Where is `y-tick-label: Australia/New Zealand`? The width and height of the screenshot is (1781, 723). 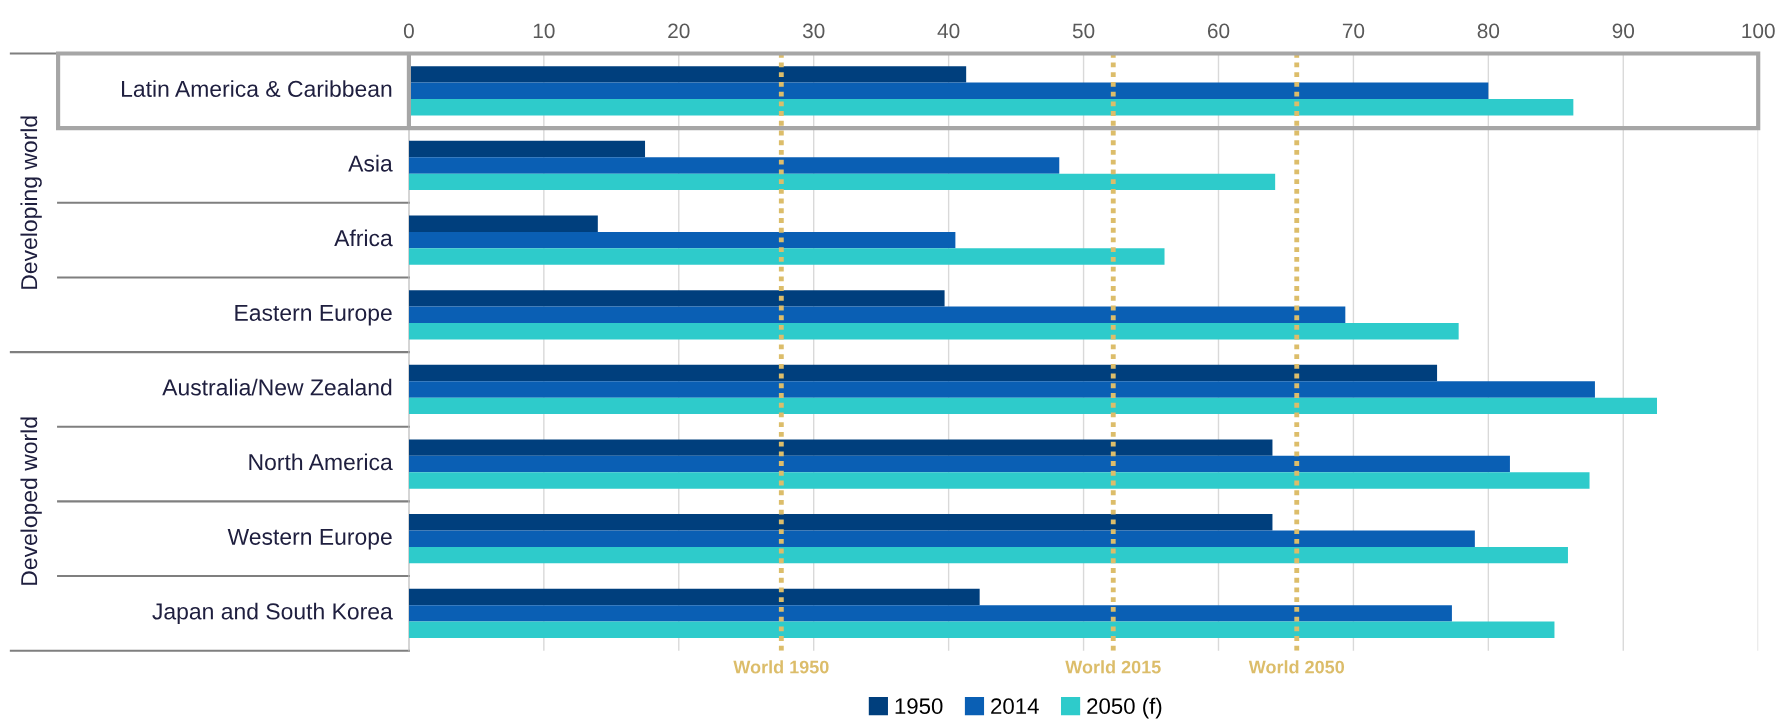
y-tick-label: Australia/New Zealand is located at coordinates (277, 387).